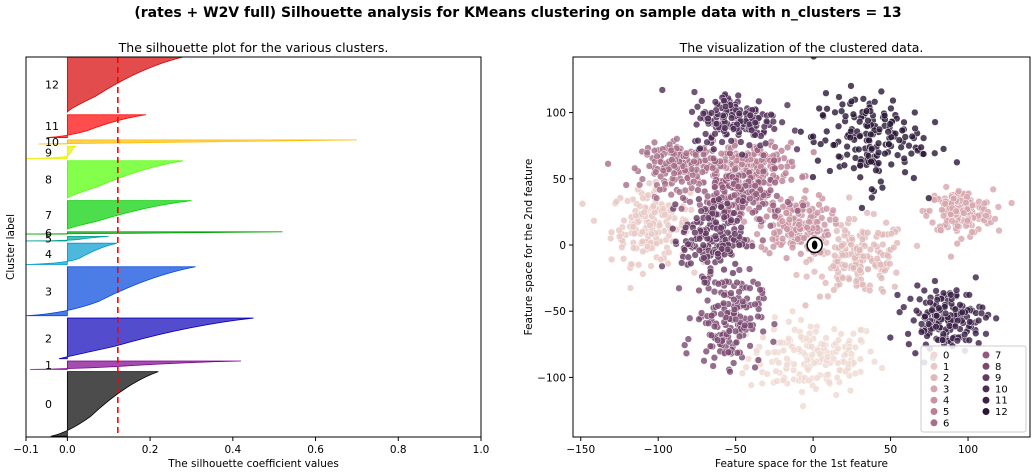 This screenshot has height=476, width=1036. I want to click on left-x-axis-label: The silhouette coefficient values, so click(253, 464).